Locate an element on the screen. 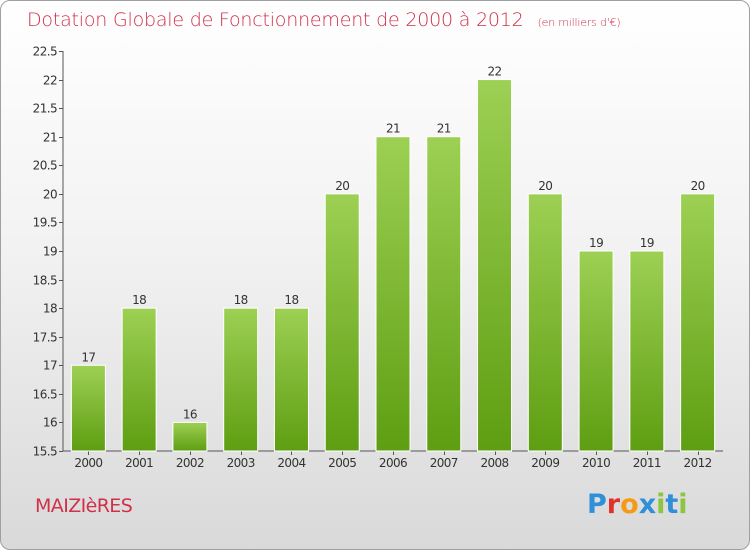 This screenshot has width=750, height=550. x-tick-label: 2012 is located at coordinates (698, 463).